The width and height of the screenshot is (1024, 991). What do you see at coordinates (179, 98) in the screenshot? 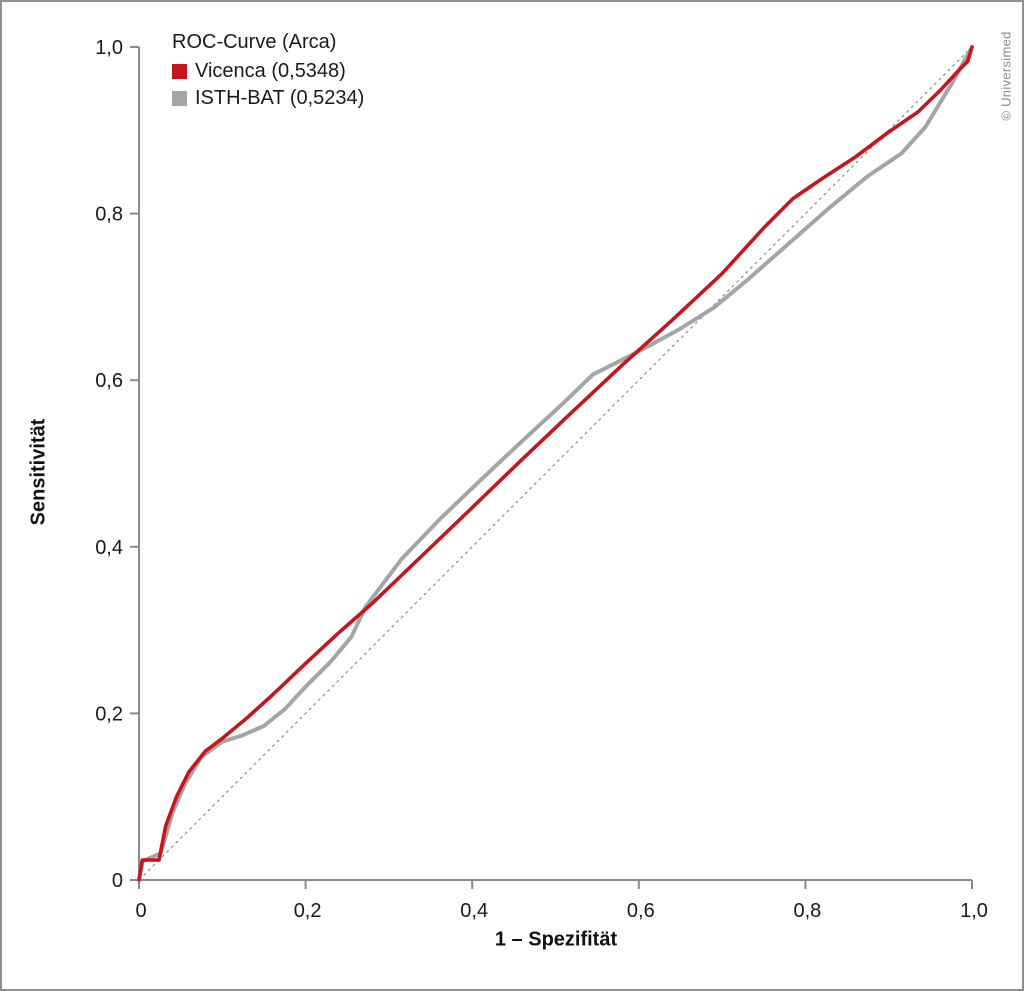
I see `isthbat-color-swatch` at bounding box center [179, 98].